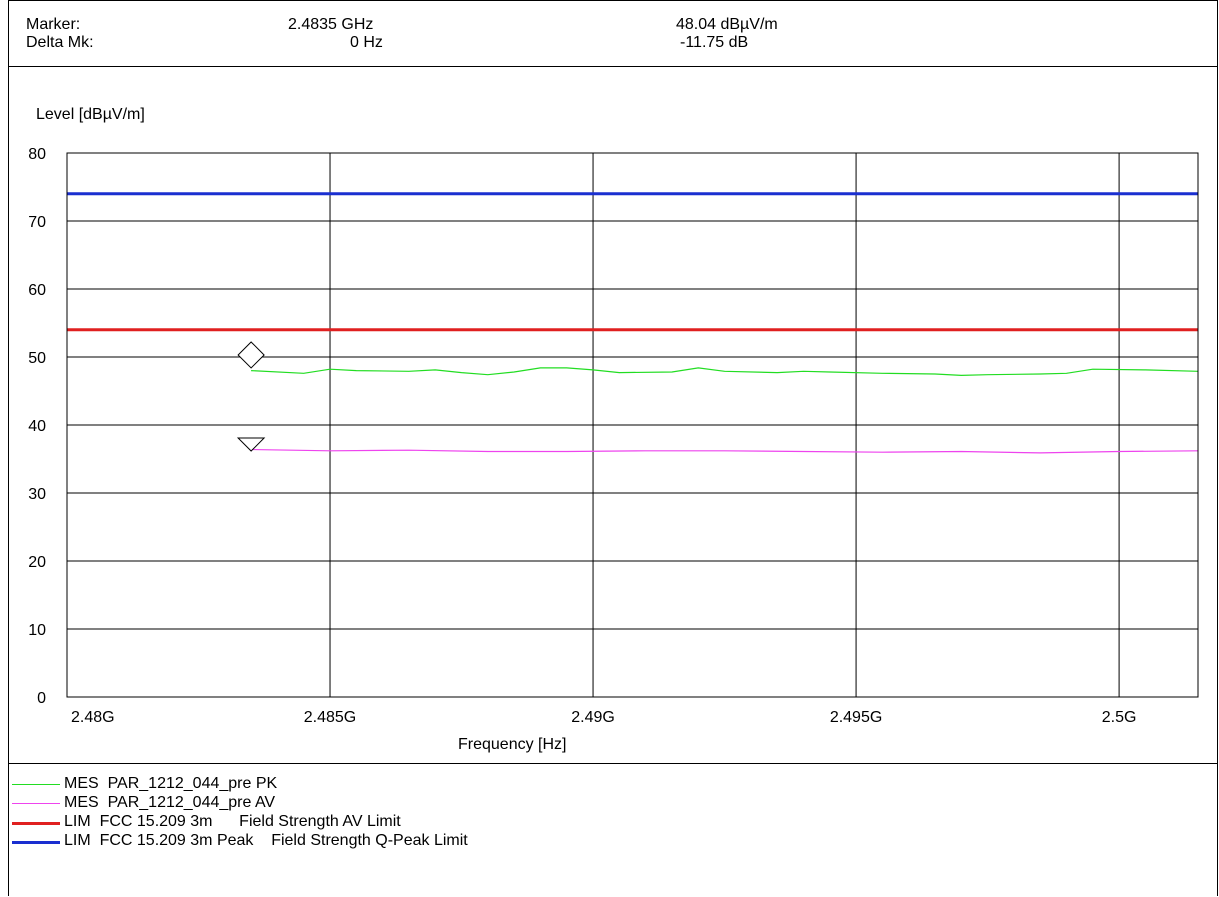  What do you see at coordinates (366, 42) in the screenshot?
I see `delta-frequency: 0 Hz` at bounding box center [366, 42].